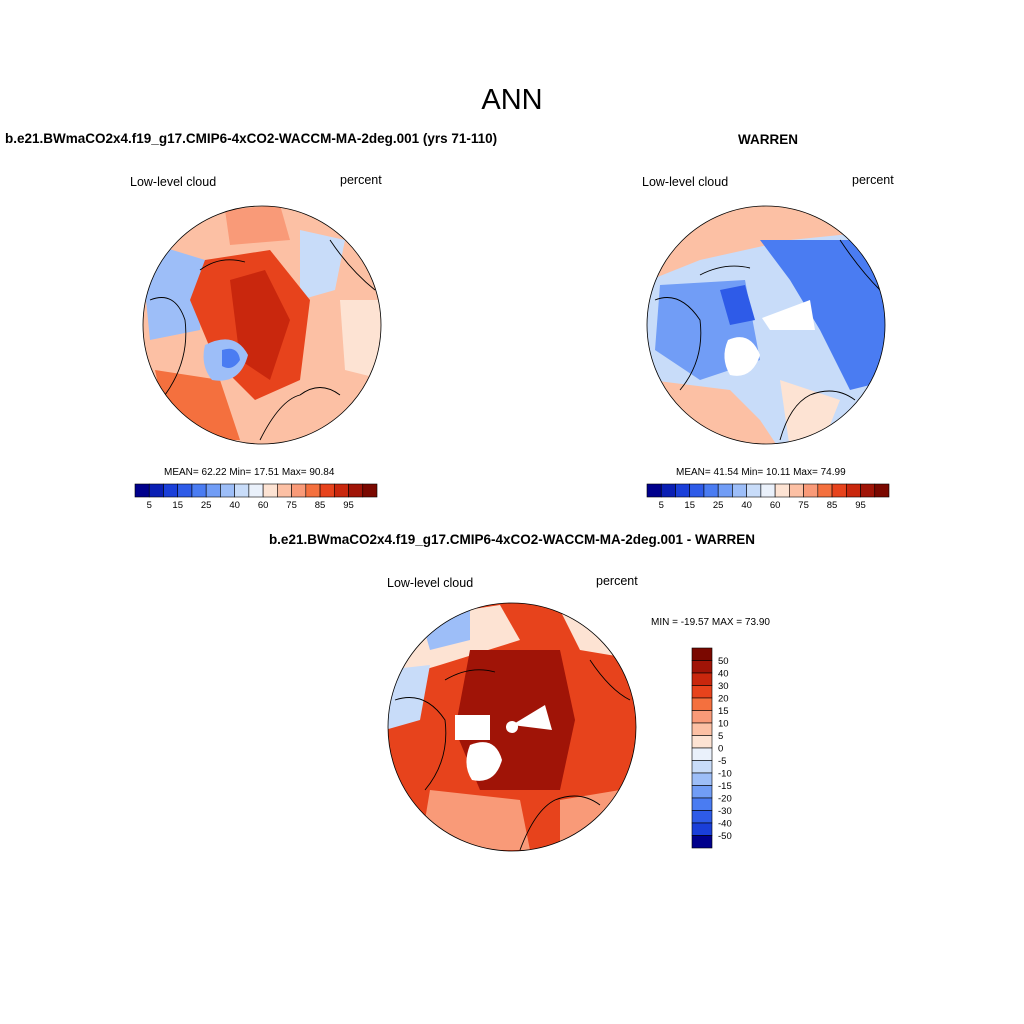 The image size is (1024, 1024). I want to click on right-region-pacific, so click(822, 315).